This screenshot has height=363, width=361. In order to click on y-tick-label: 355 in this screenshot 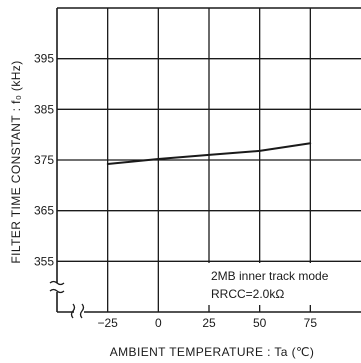, I will do `click(44, 261)`.